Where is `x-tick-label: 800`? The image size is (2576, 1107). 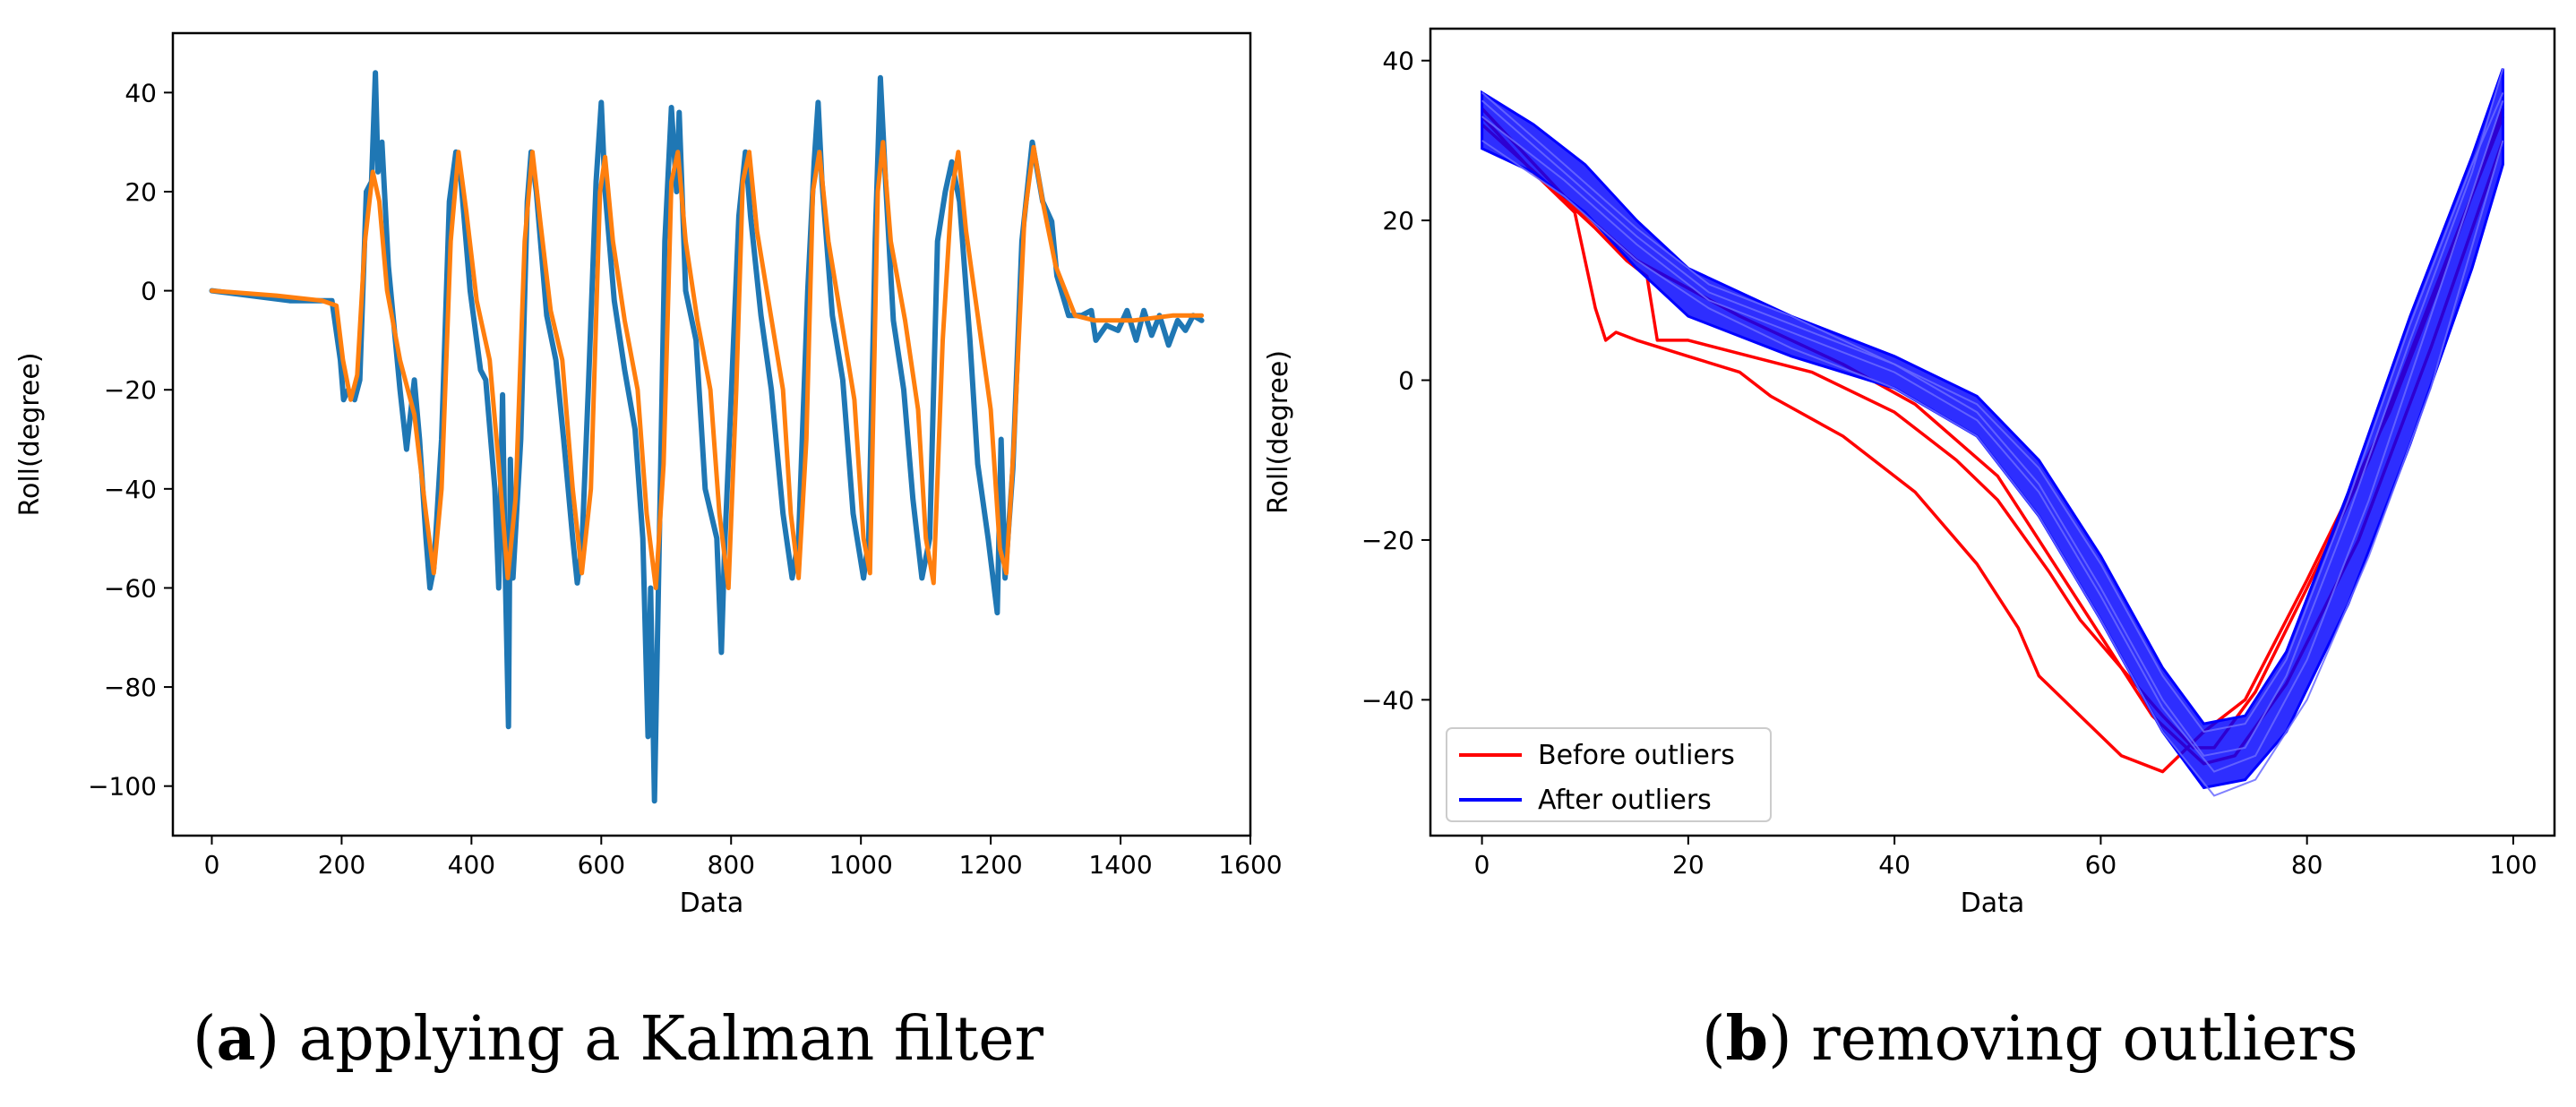 x-tick-label: 800 is located at coordinates (731, 865).